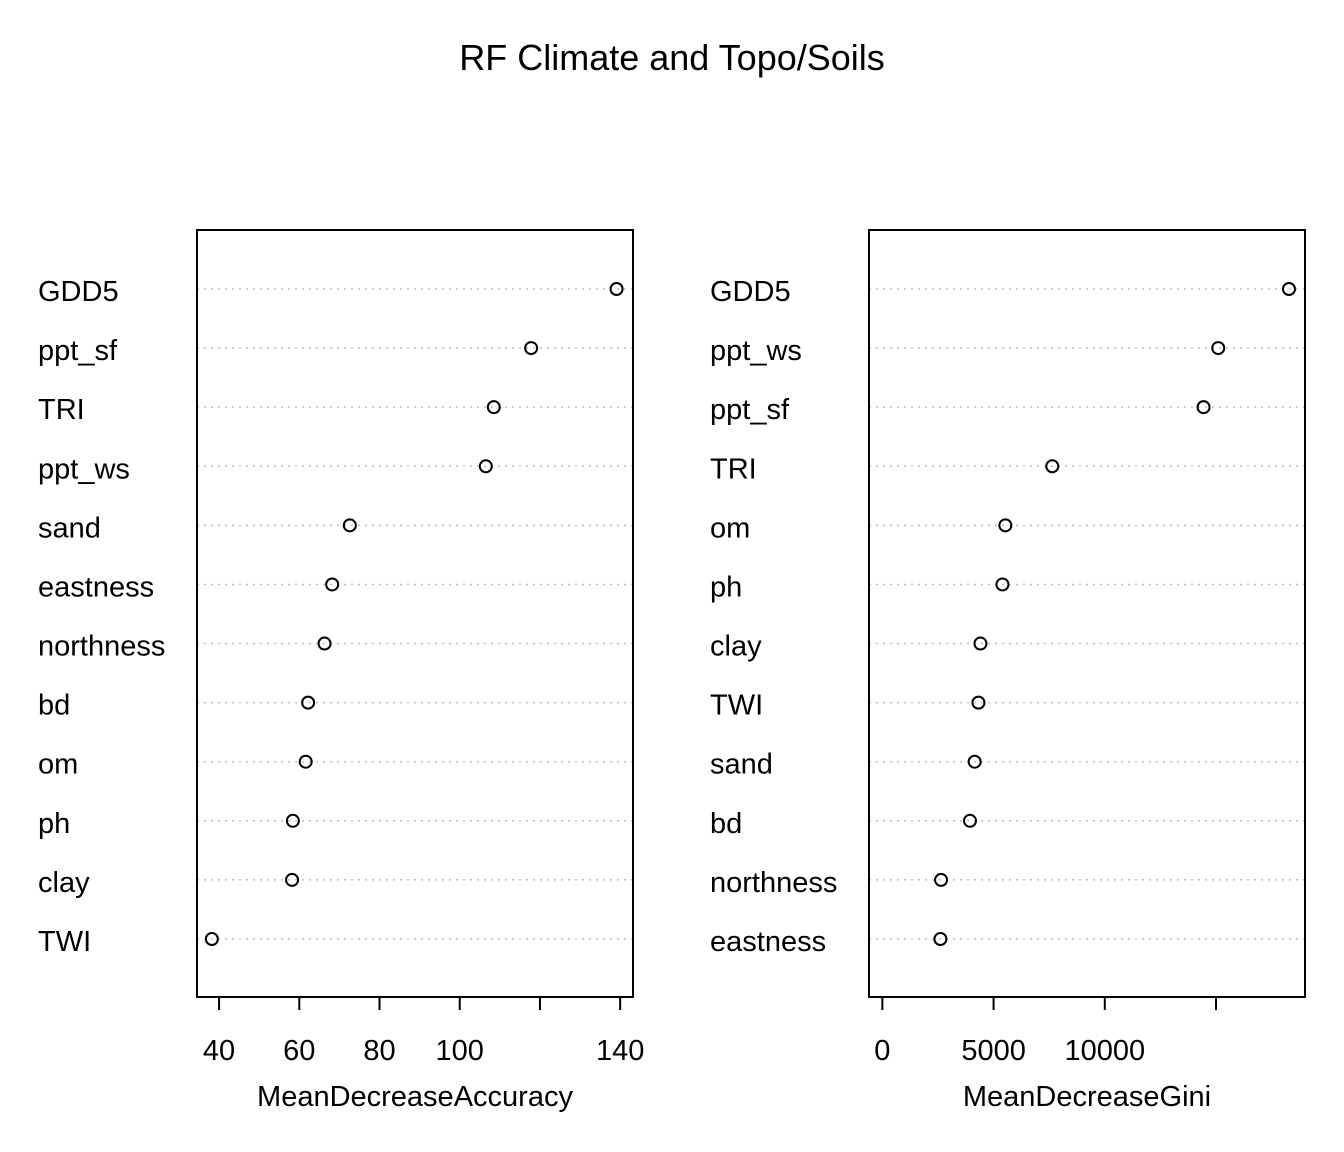  Describe the element at coordinates (415, 1097) in the screenshot. I see `x-axis-title: MeanDecreaseAccuracy` at that location.